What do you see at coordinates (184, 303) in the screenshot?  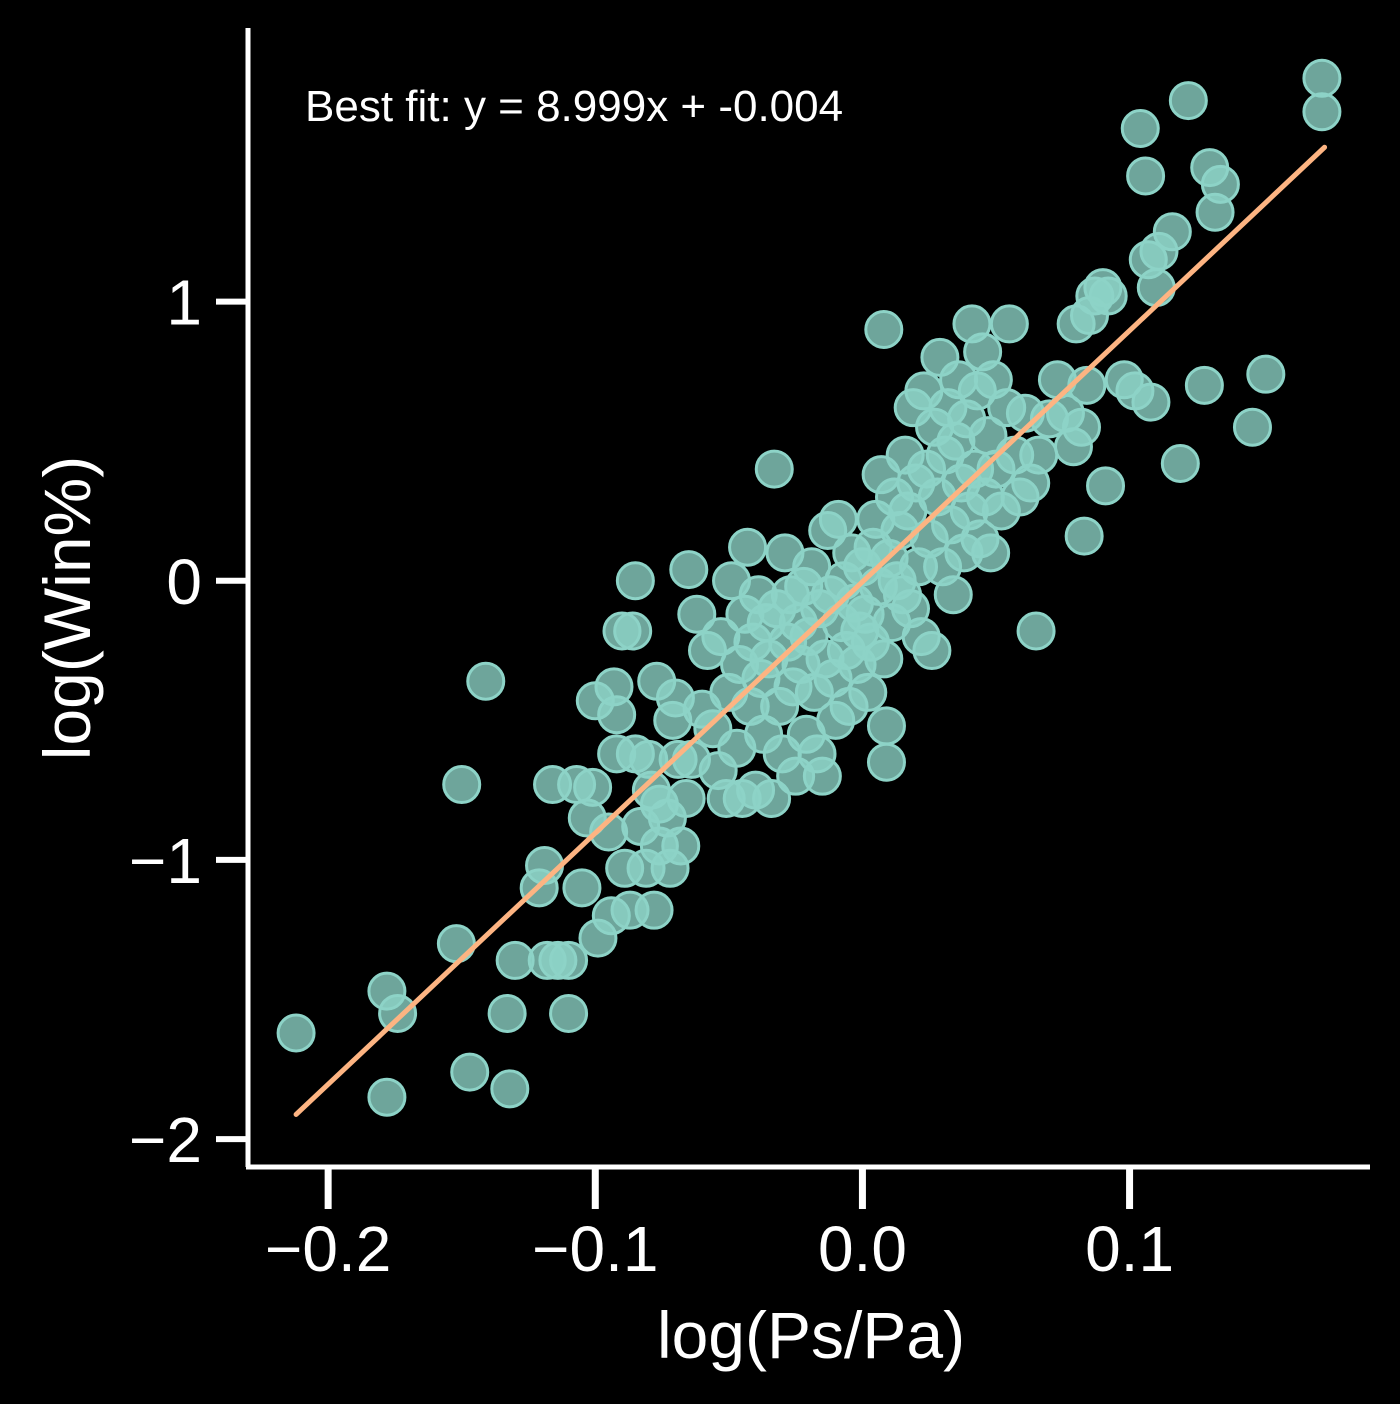 I see `y-tick-label: 1` at bounding box center [184, 303].